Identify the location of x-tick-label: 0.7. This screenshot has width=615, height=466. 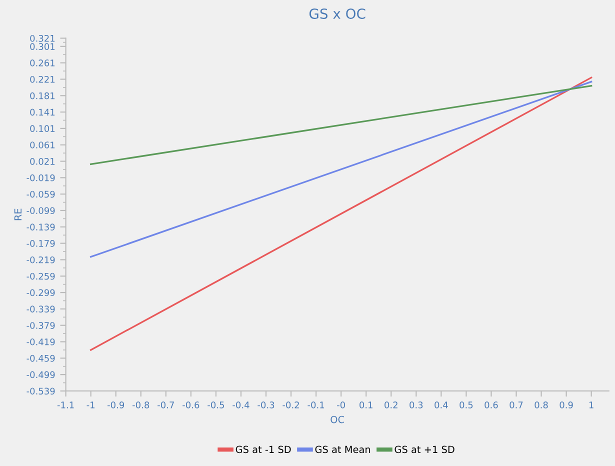
(516, 405).